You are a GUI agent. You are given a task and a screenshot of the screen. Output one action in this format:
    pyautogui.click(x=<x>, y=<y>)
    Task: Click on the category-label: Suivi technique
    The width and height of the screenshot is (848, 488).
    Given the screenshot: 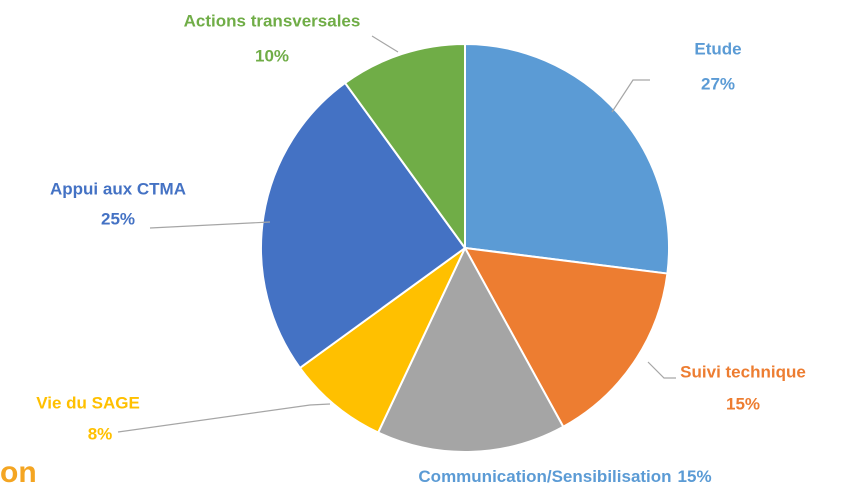 What is the action you would take?
    pyautogui.click(x=743, y=371)
    